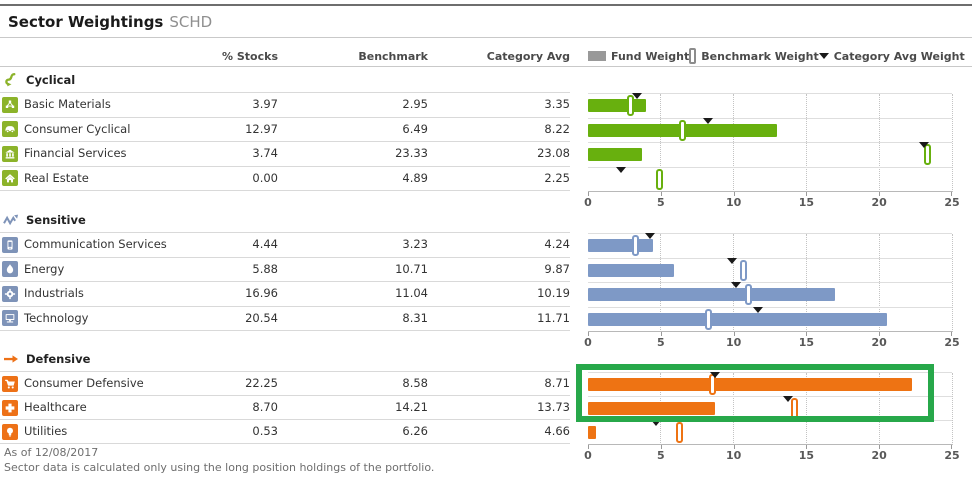 This screenshot has width=972, height=483. Describe the element at coordinates (557, 104) in the screenshot. I see `value-c3: 3.35` at that location.